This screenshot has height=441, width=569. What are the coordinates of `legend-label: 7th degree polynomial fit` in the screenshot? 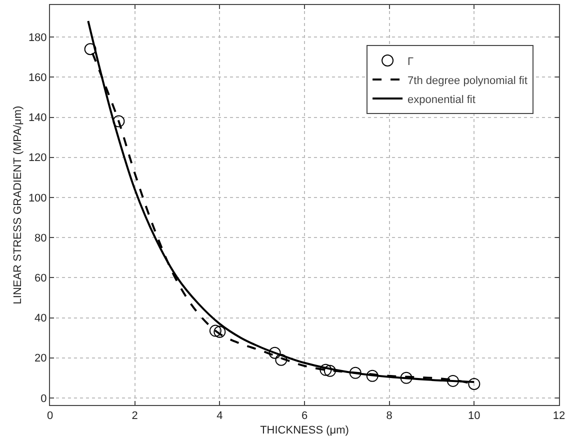 It's located at (468, 80).